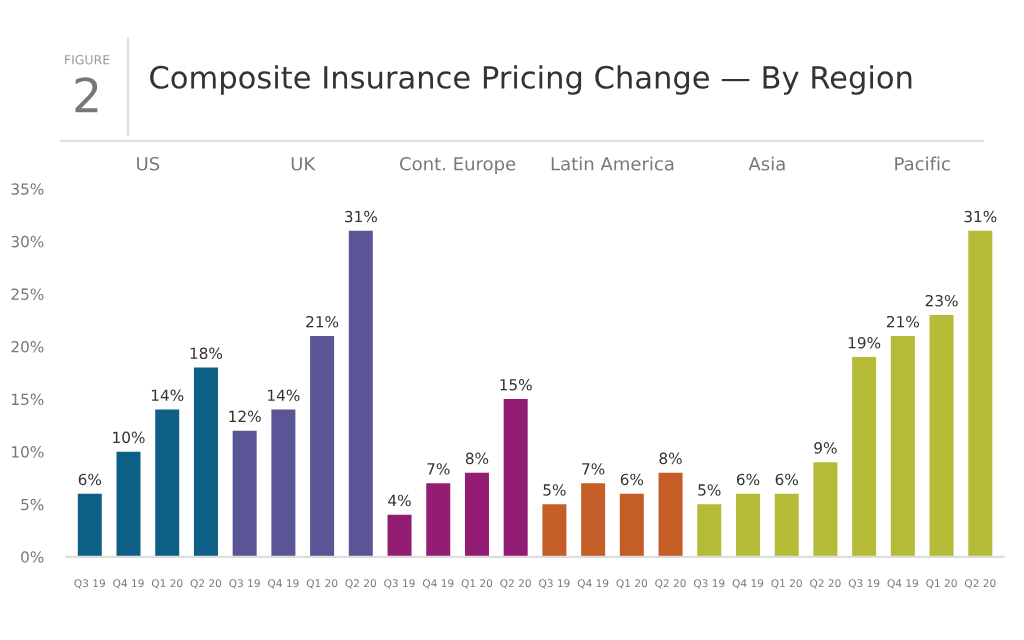  What do you see at coordinates (922, 163) in the screenshot?
I see `text: Pacific` at bounding box center [922, 163].